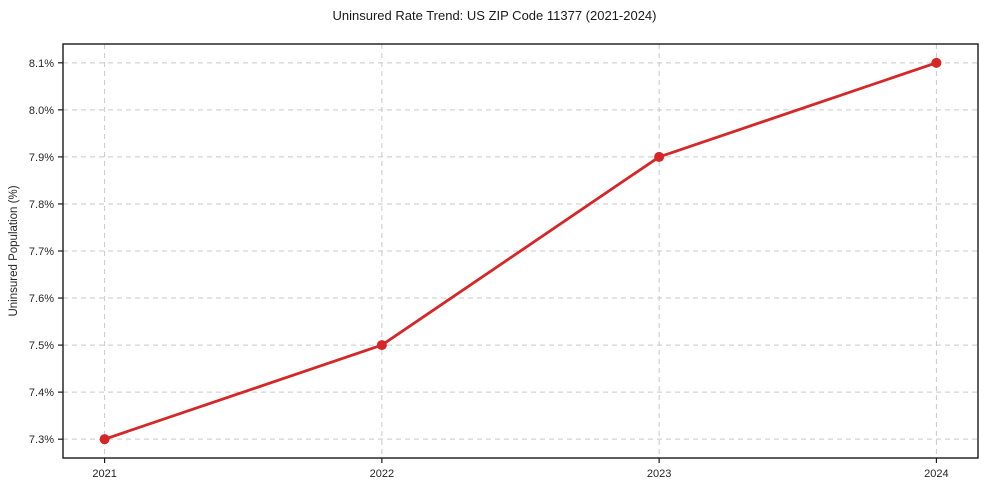 The width and height of the screenshot is (989, 490). I want to click on y-tick-label: 7.3%, so click(41, 440).